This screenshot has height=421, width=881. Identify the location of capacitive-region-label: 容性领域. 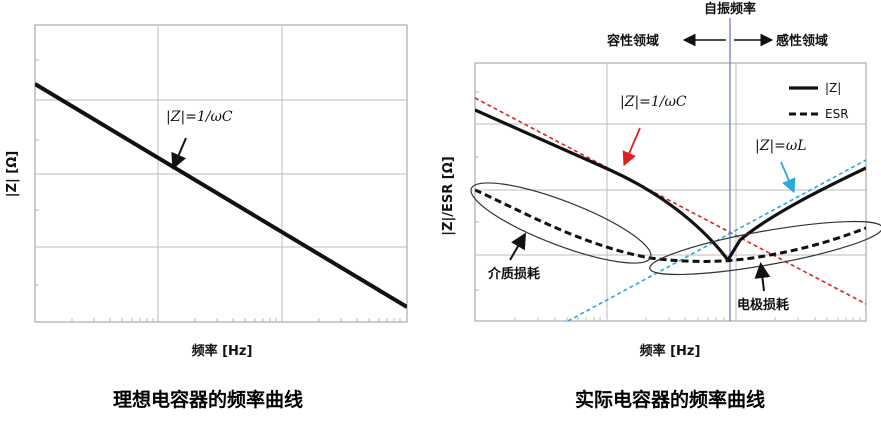
(632, 41).